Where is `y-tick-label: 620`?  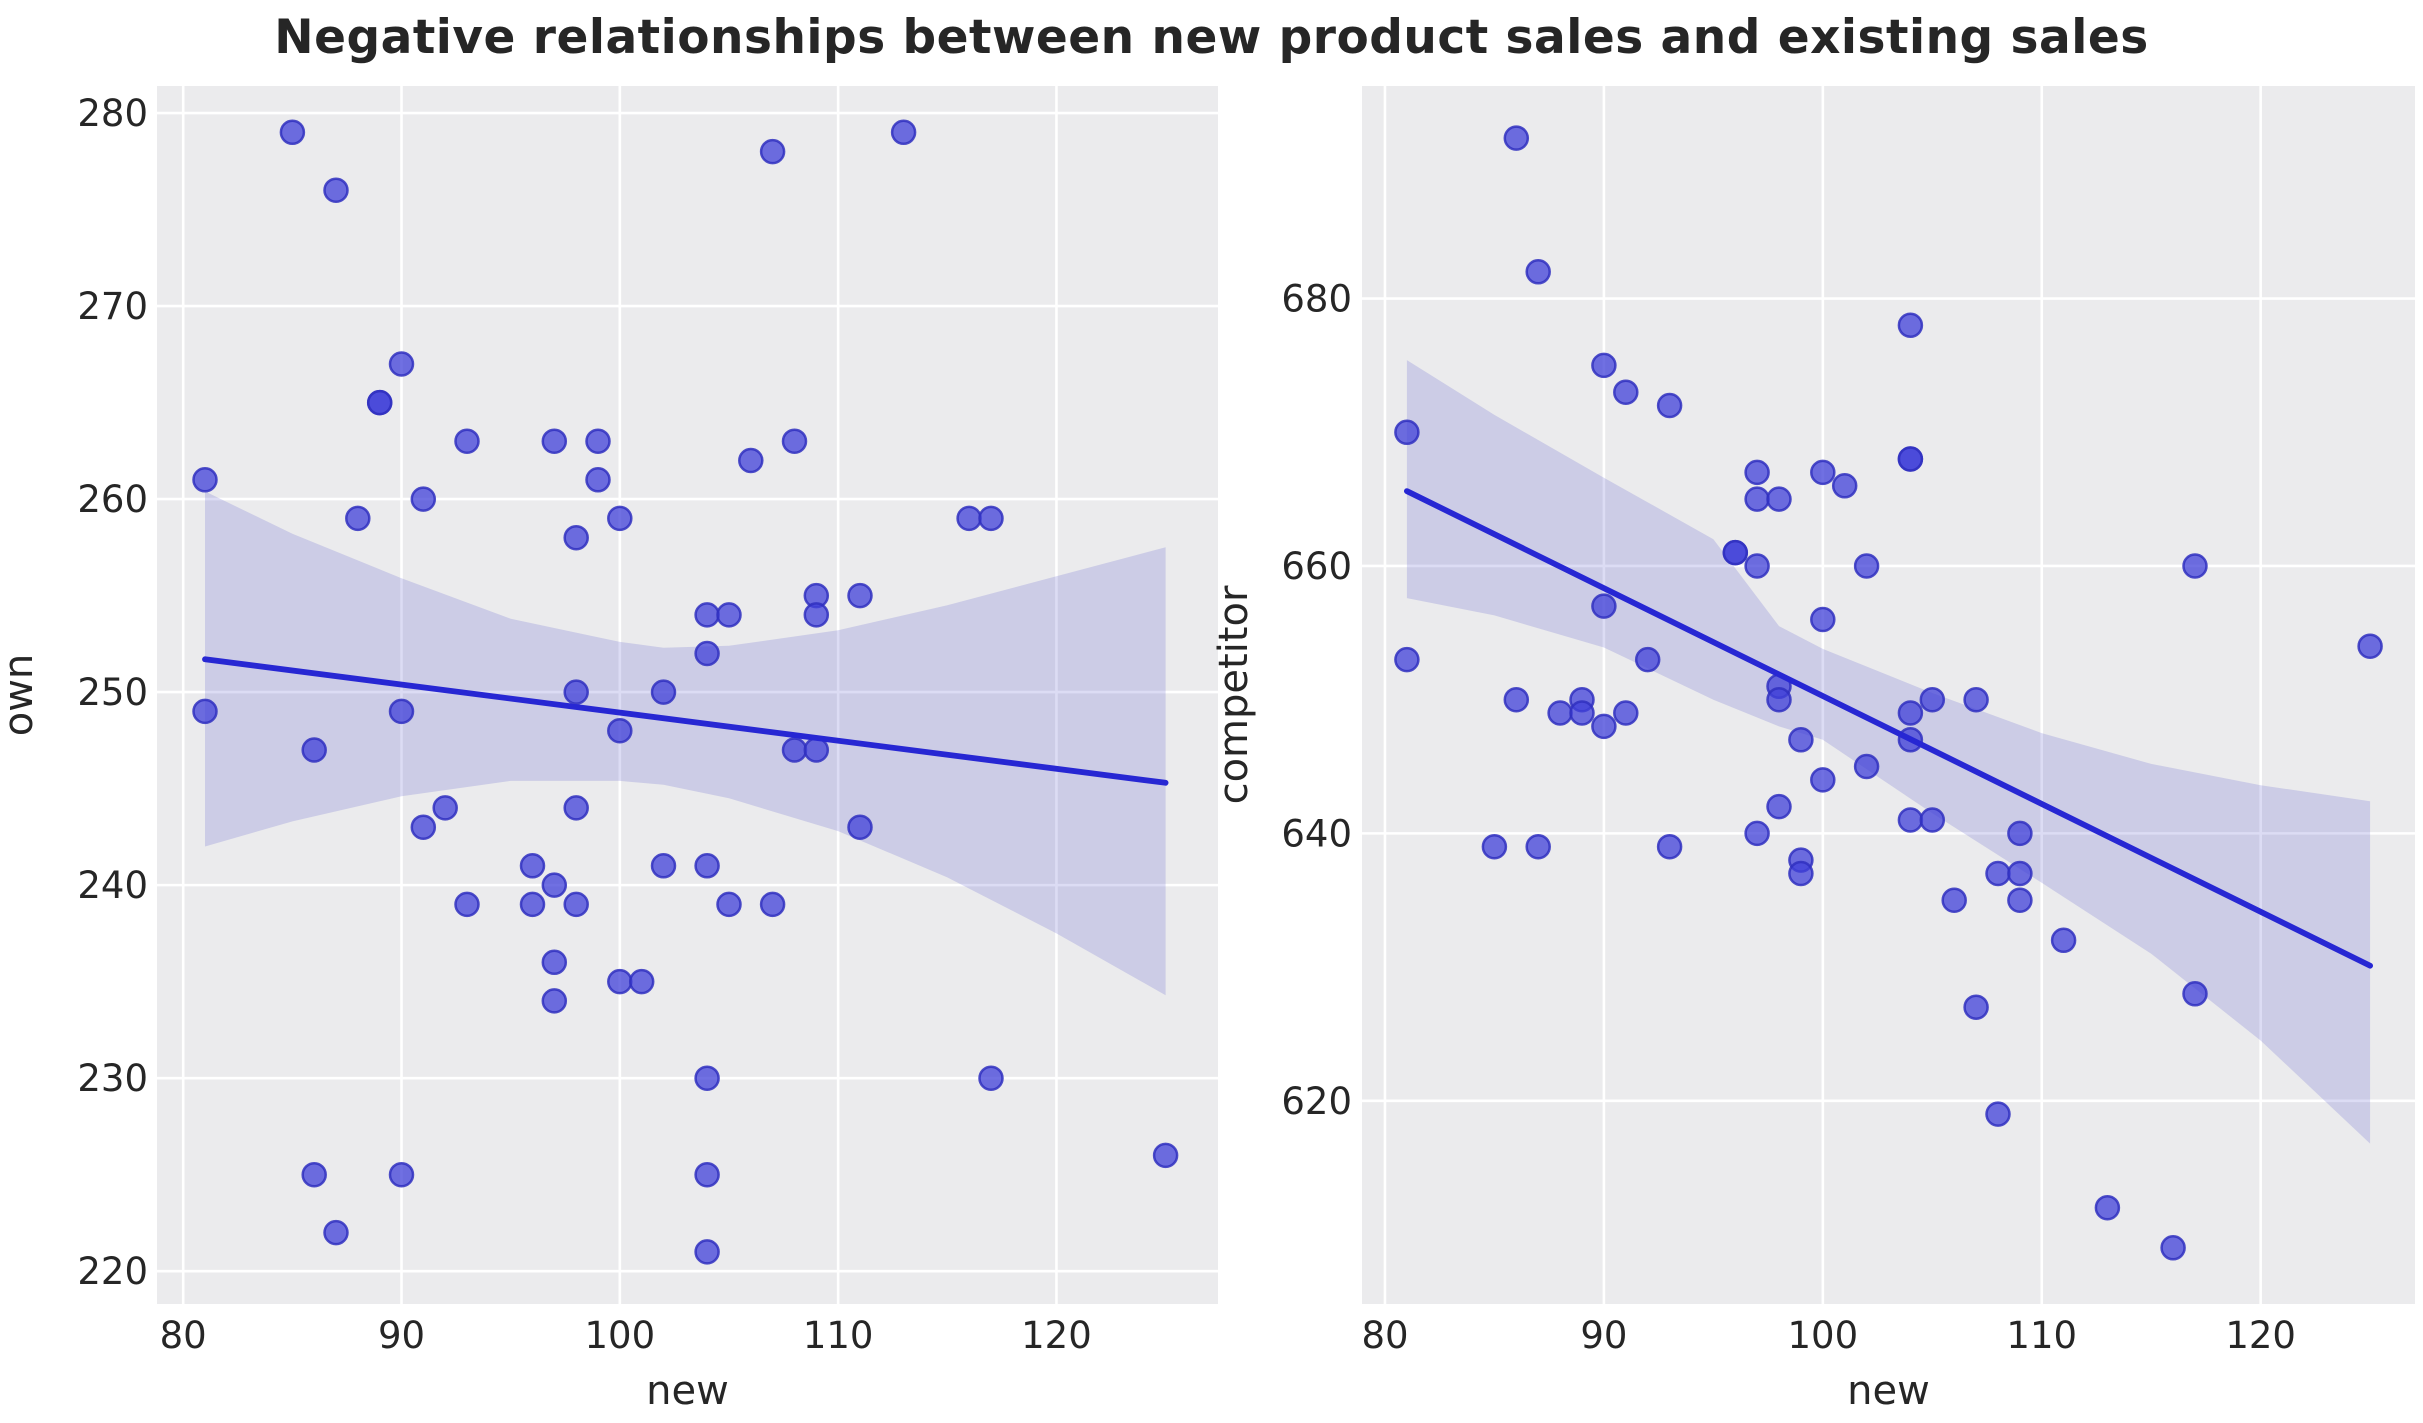
y-tick-label: 620 is located at coordinates (1316, 1101).